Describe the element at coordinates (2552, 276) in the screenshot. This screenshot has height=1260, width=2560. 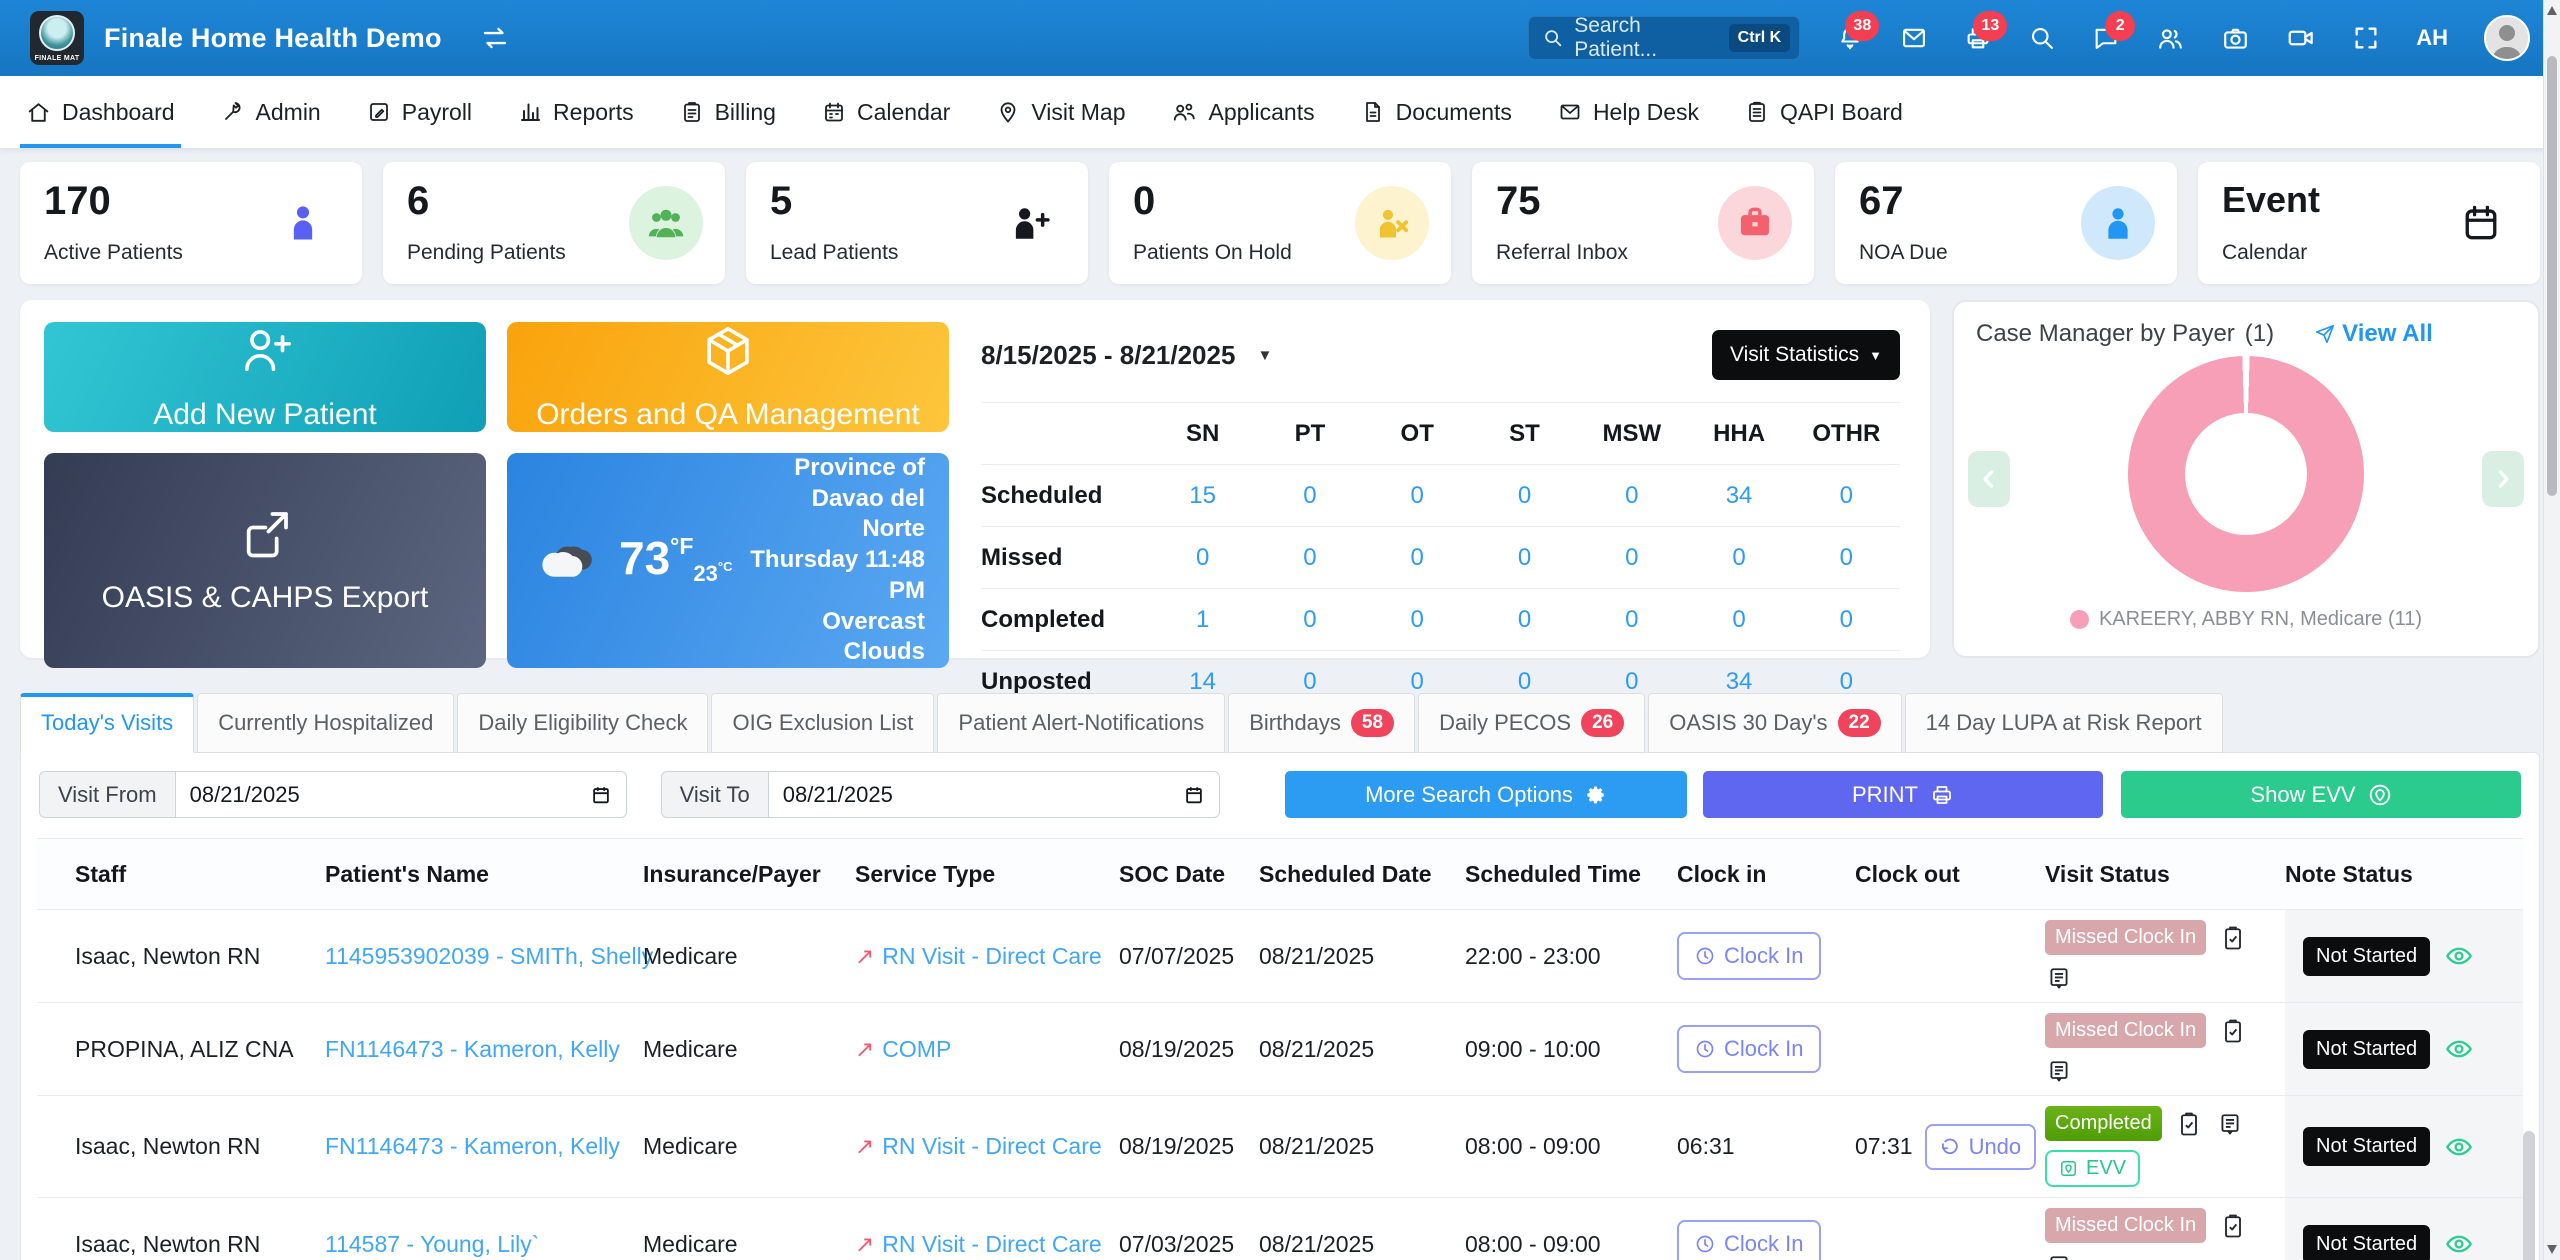
I see `scrollbar-thumb` at that location.